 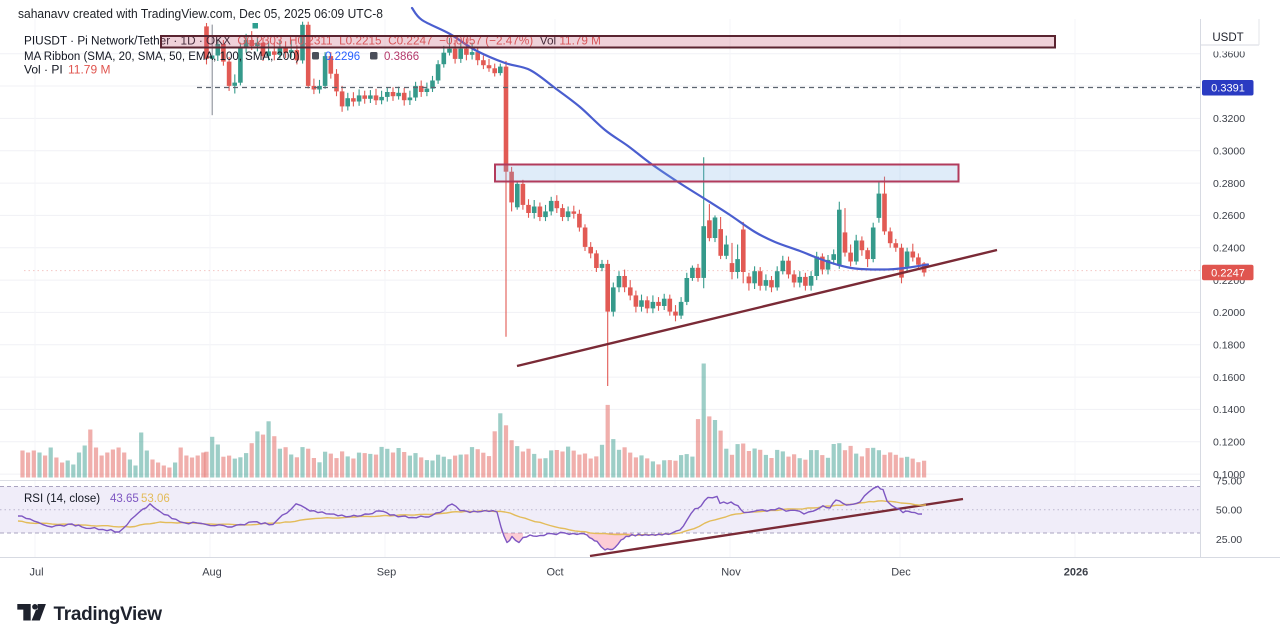 What do you see at coordinates (554, 573) in the screenshot?
I see `svg-text: Oct` at bounding box center [554, 573].